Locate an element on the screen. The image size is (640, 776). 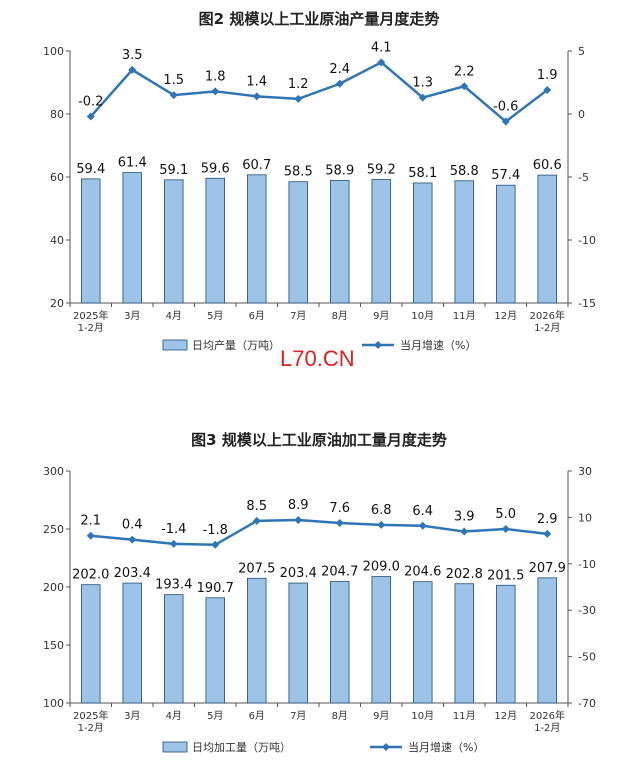
growth-line is located at coordinates (319, 532).